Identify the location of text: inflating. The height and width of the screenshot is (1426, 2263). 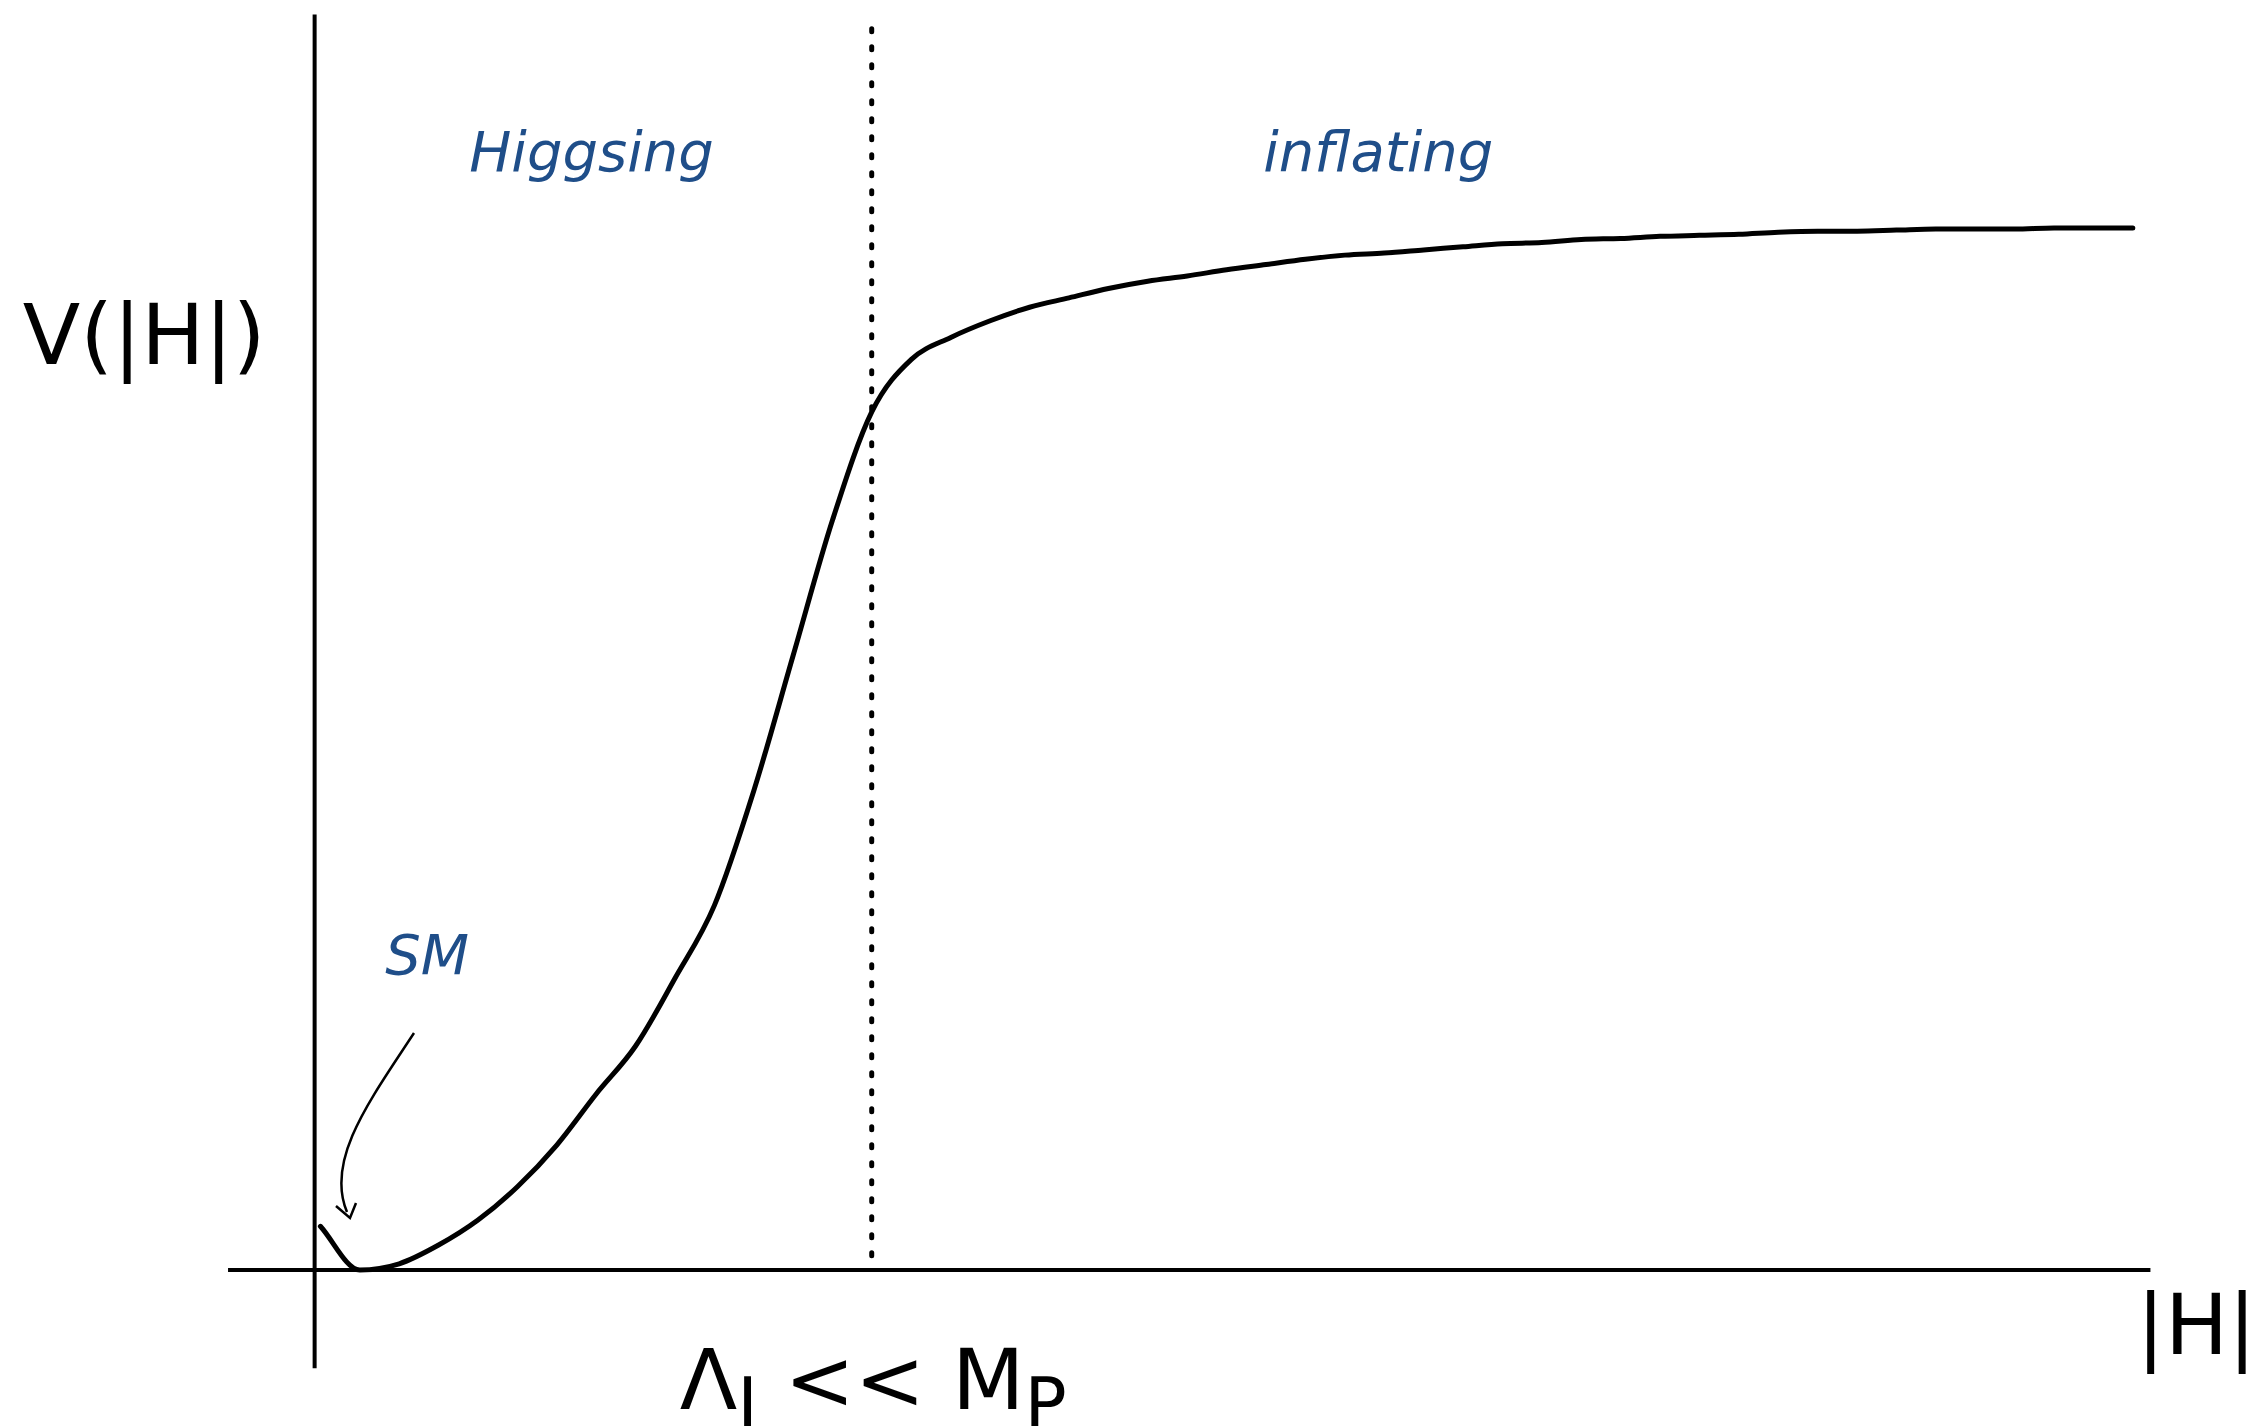
(1378, 151).